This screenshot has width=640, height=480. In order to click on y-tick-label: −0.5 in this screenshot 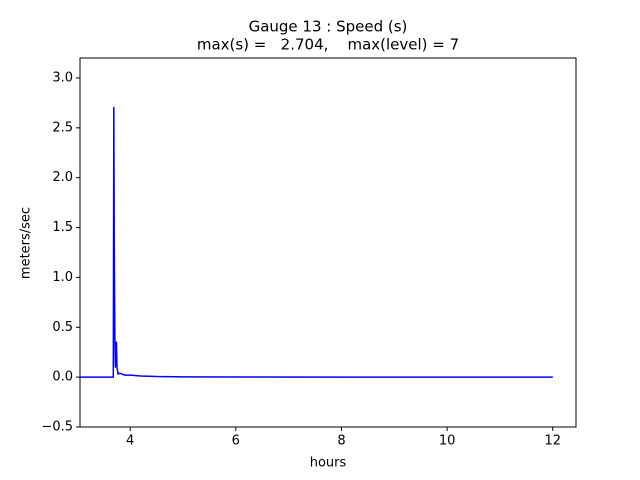, I will do `click(57, 427)`.